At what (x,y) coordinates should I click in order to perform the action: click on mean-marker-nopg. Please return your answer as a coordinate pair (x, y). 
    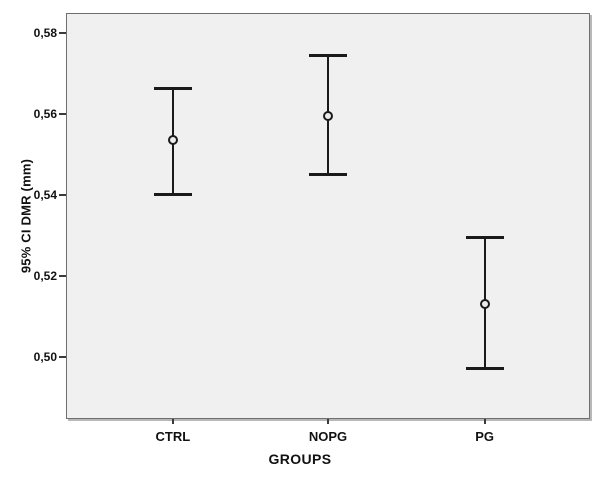
    Looking at the image, I should click on (328, 115).